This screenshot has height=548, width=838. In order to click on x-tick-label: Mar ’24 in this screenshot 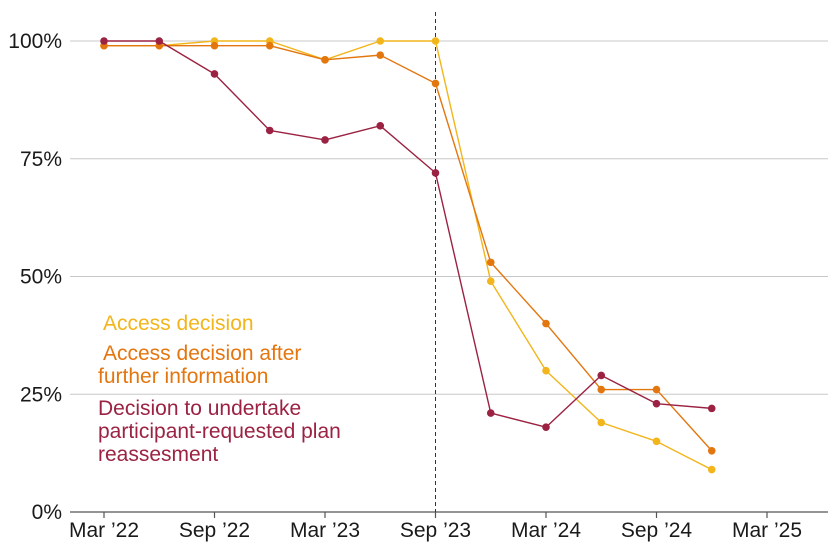, I will do `click(546, 530)`.